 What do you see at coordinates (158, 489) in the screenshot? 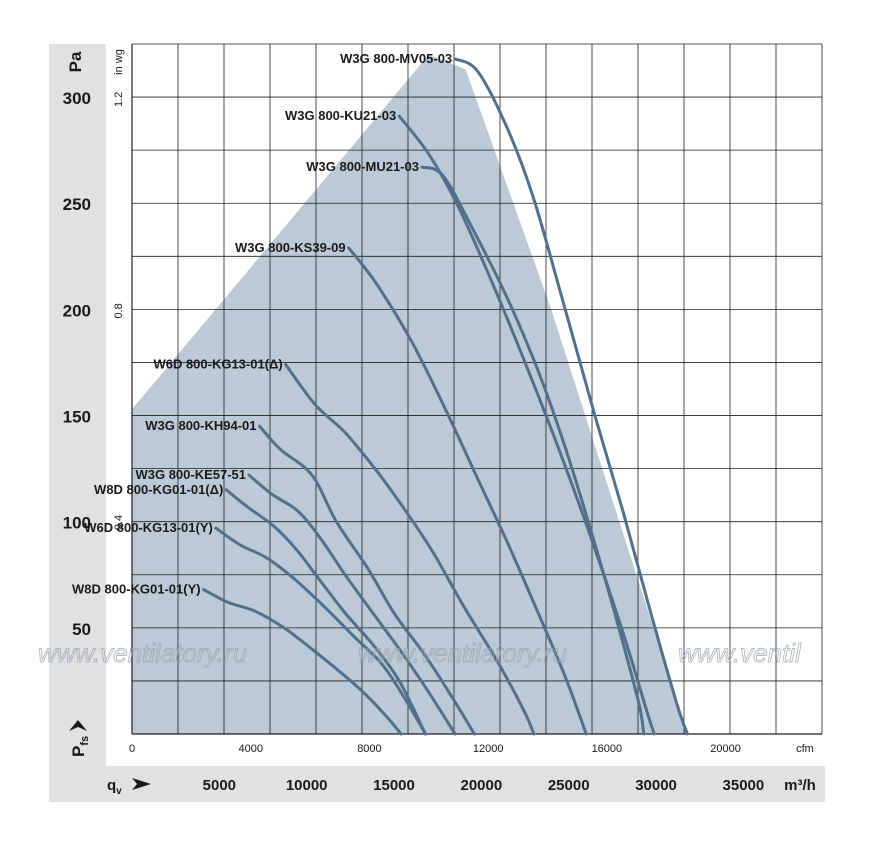
I see `series-label-8: W8D 800-KG01-01(Δ)` at bounding box center [158, 489].